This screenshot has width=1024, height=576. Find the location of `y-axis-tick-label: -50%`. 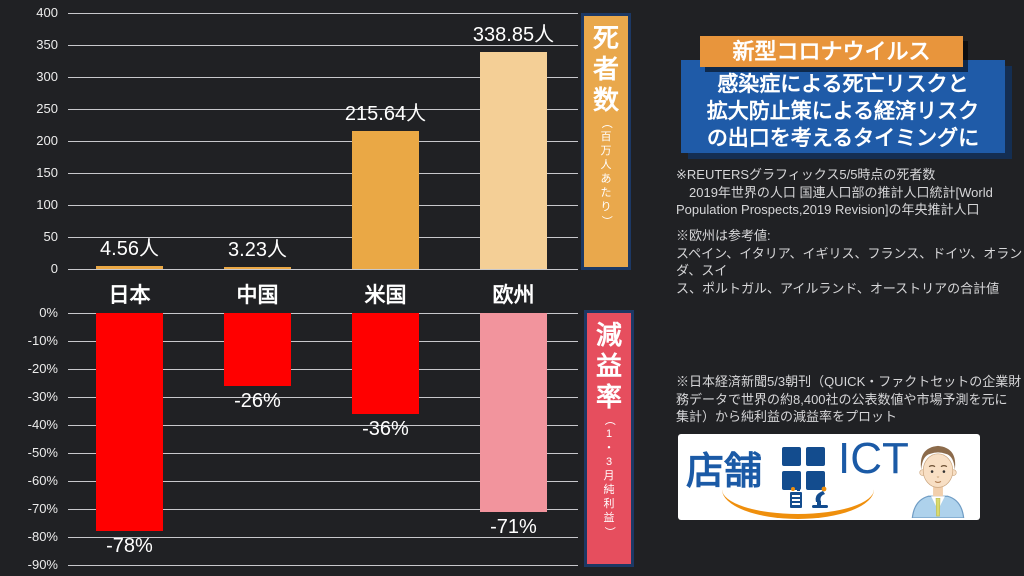

y-axis-tick-label: -50% is located at coordinates (42, 452).